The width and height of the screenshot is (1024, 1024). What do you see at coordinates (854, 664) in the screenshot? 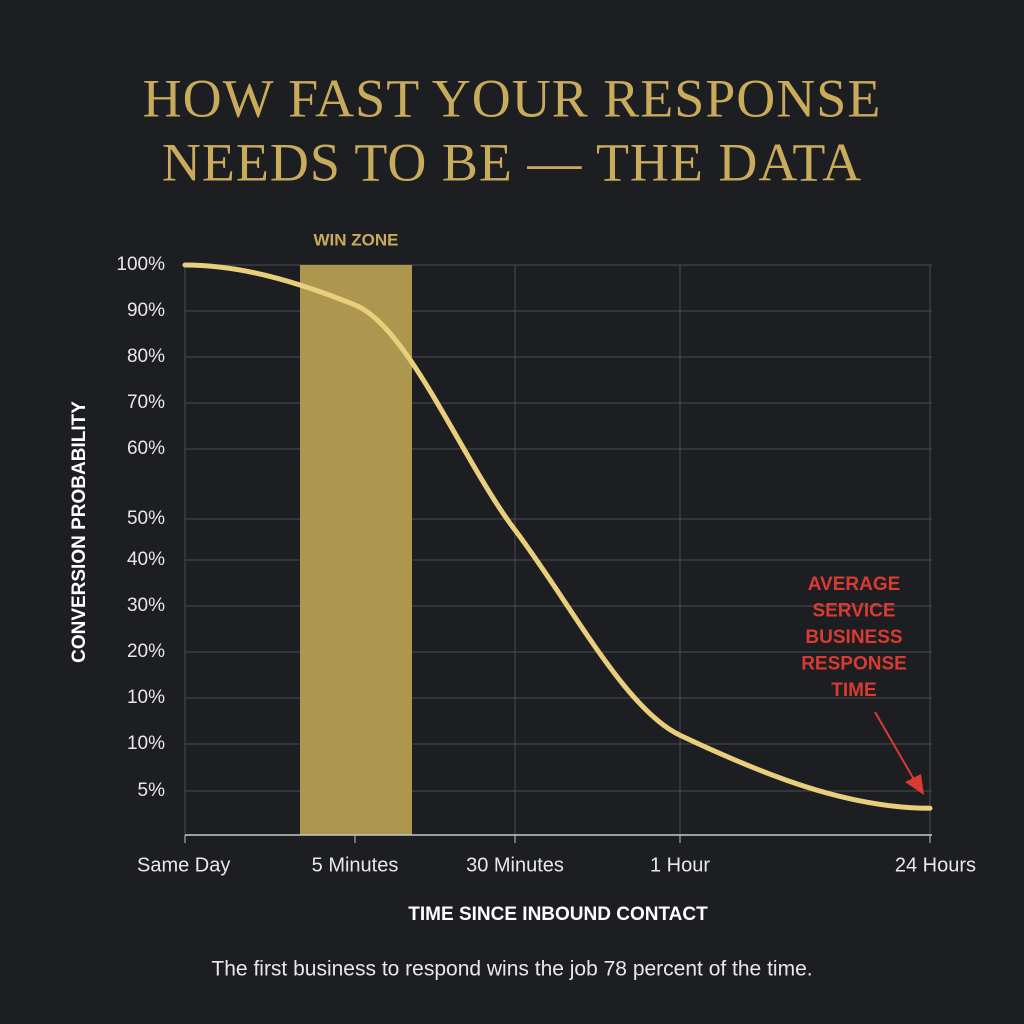
I see `annotation: RESPONSE` at bounding box center [854, 664].